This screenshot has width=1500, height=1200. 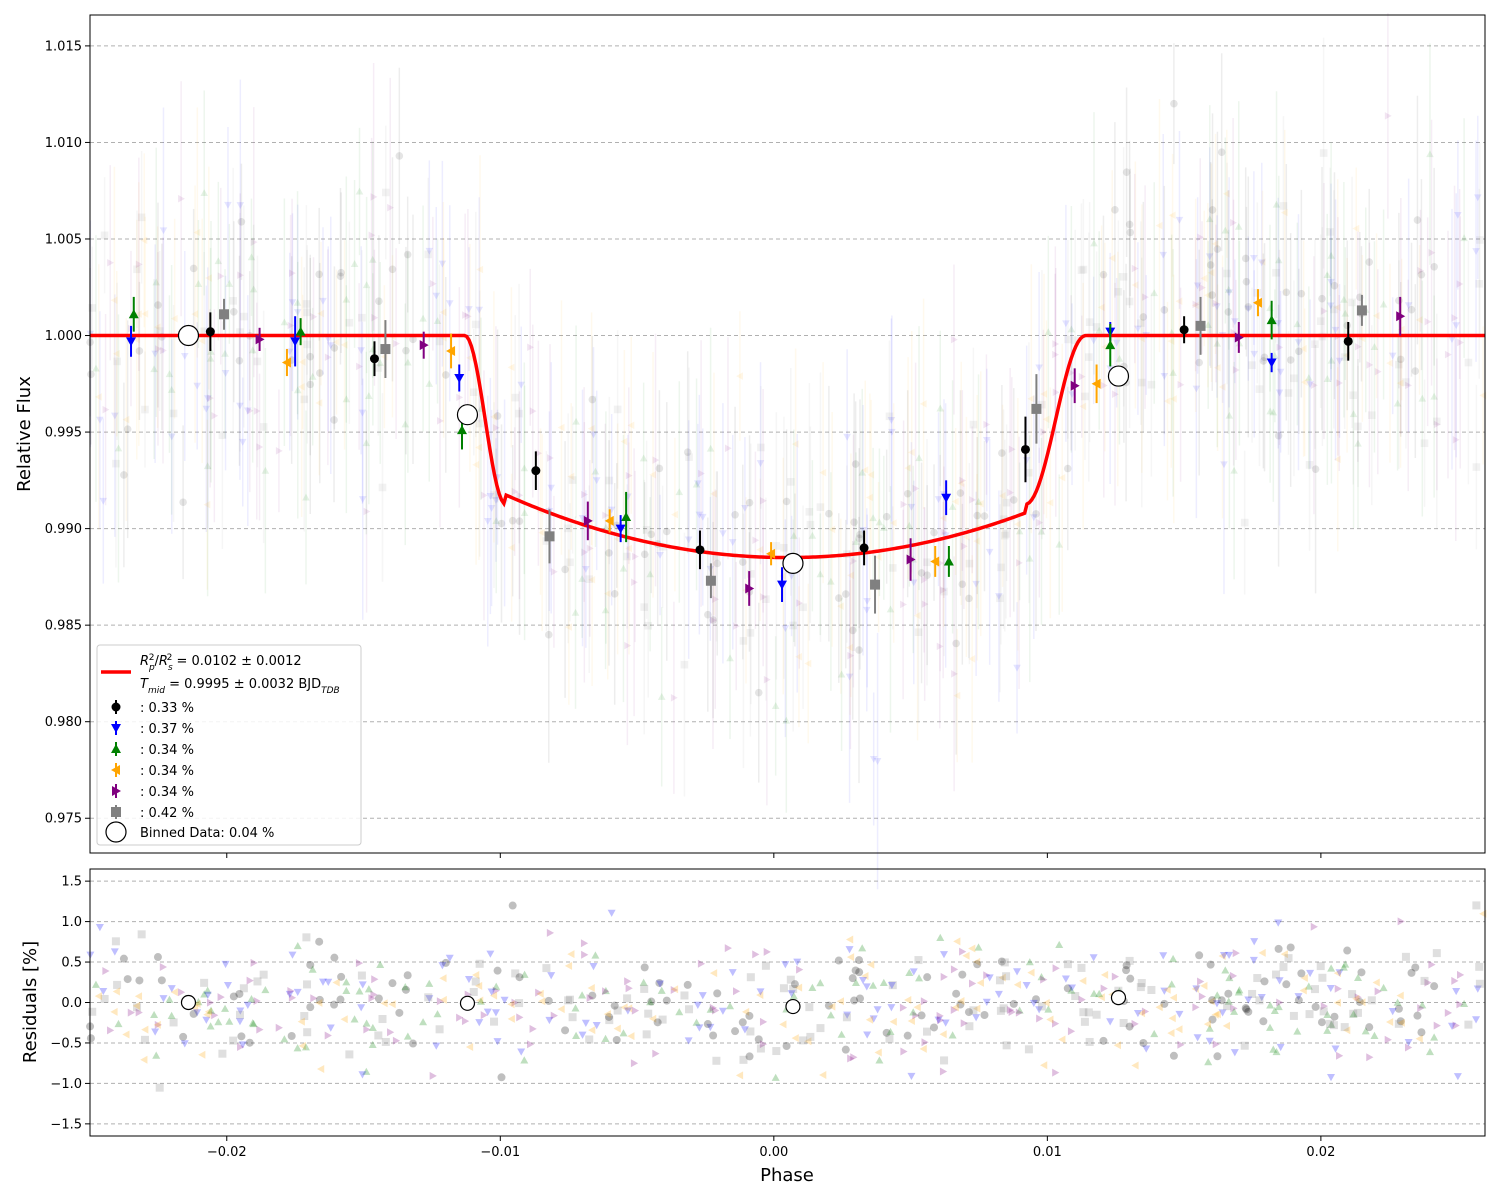 What do you see at coordinates (167, 729) in the screenshot?
I see `legend-label: : 0.37 %` at bounding box center [167, 729].